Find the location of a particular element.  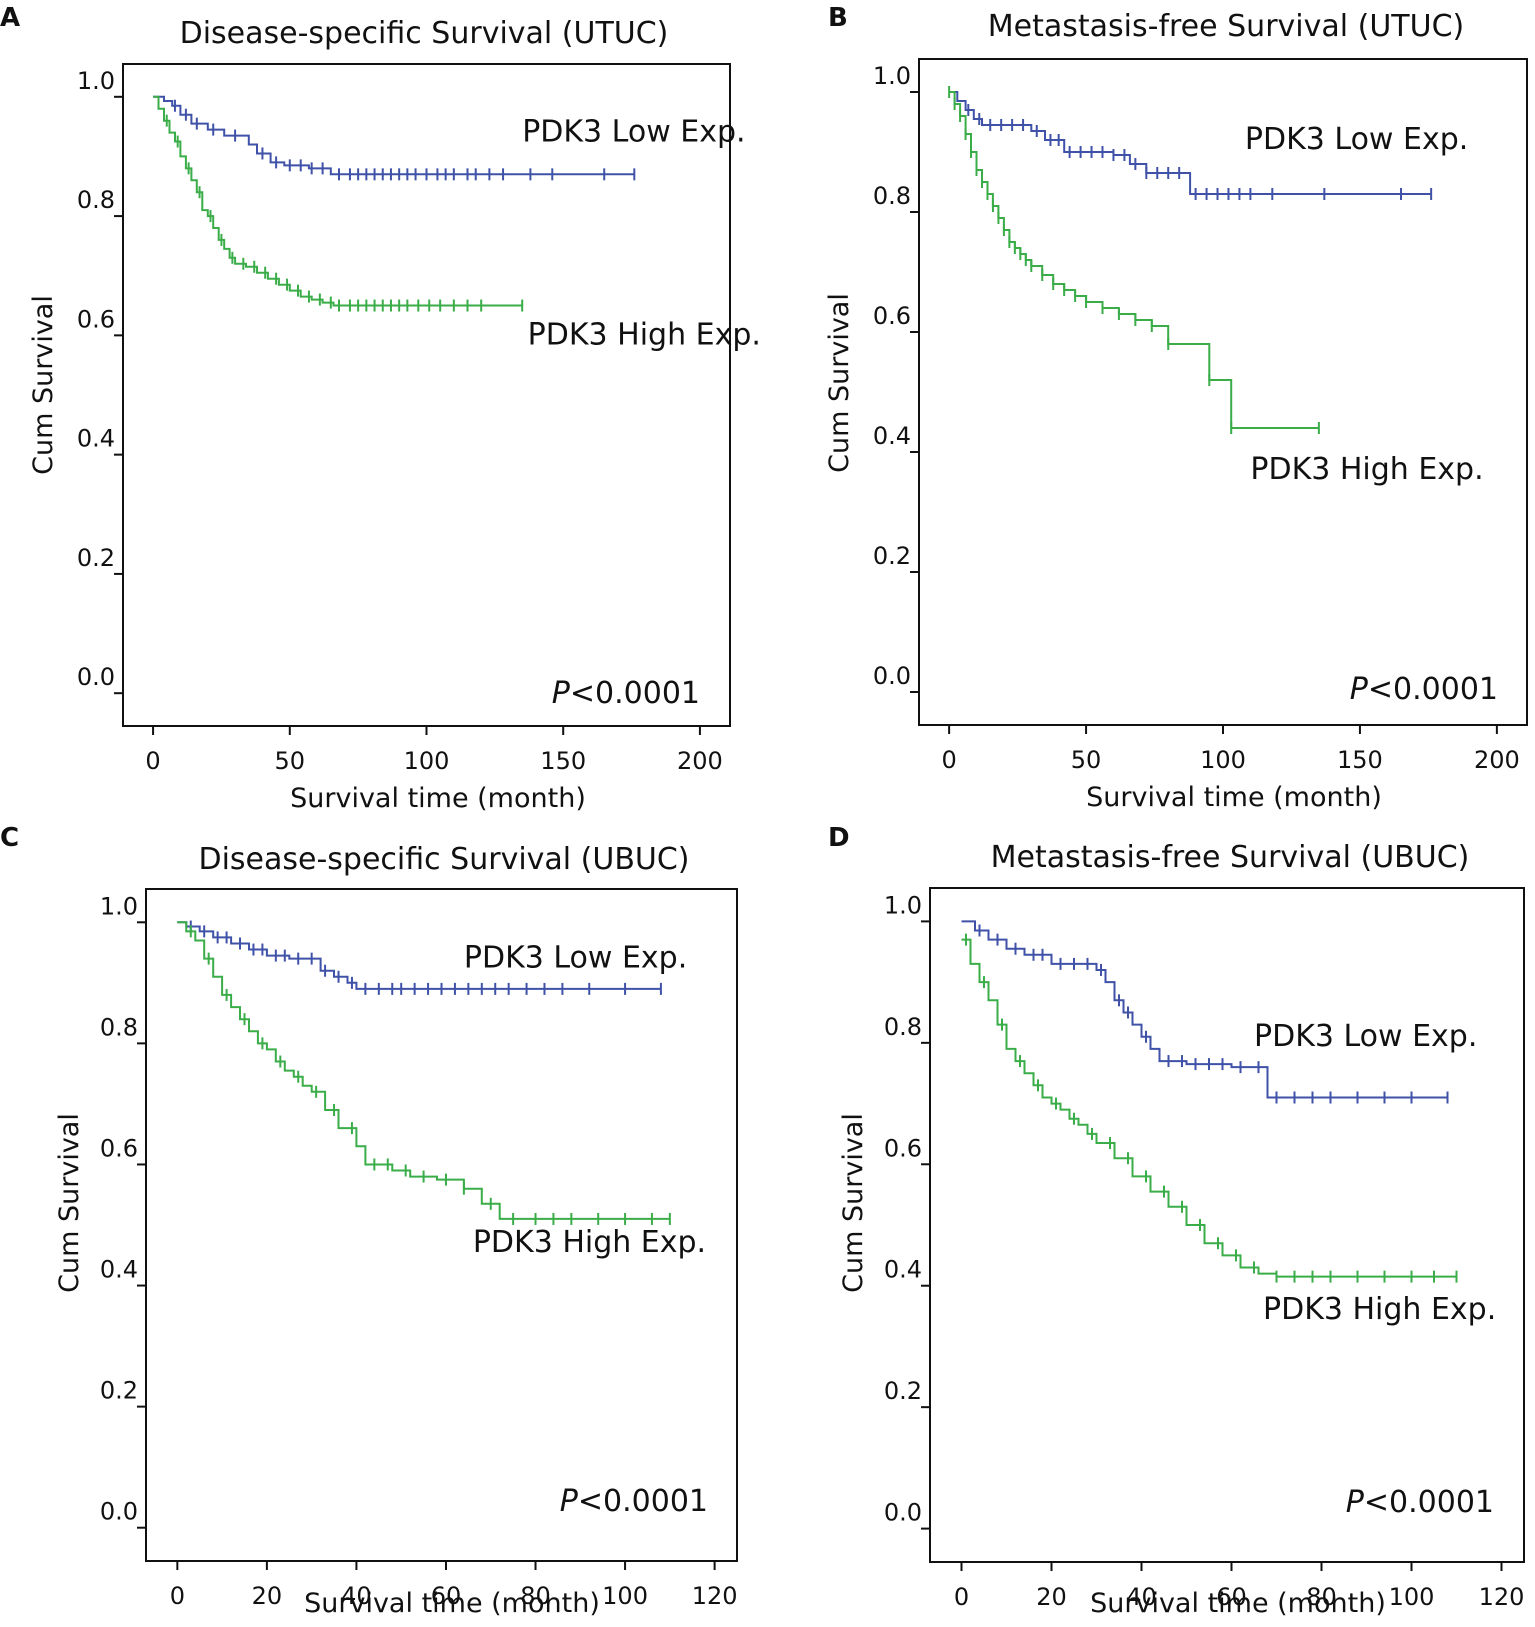

y-tick-label-a: 0.6 is located at coordinates (96, 319).